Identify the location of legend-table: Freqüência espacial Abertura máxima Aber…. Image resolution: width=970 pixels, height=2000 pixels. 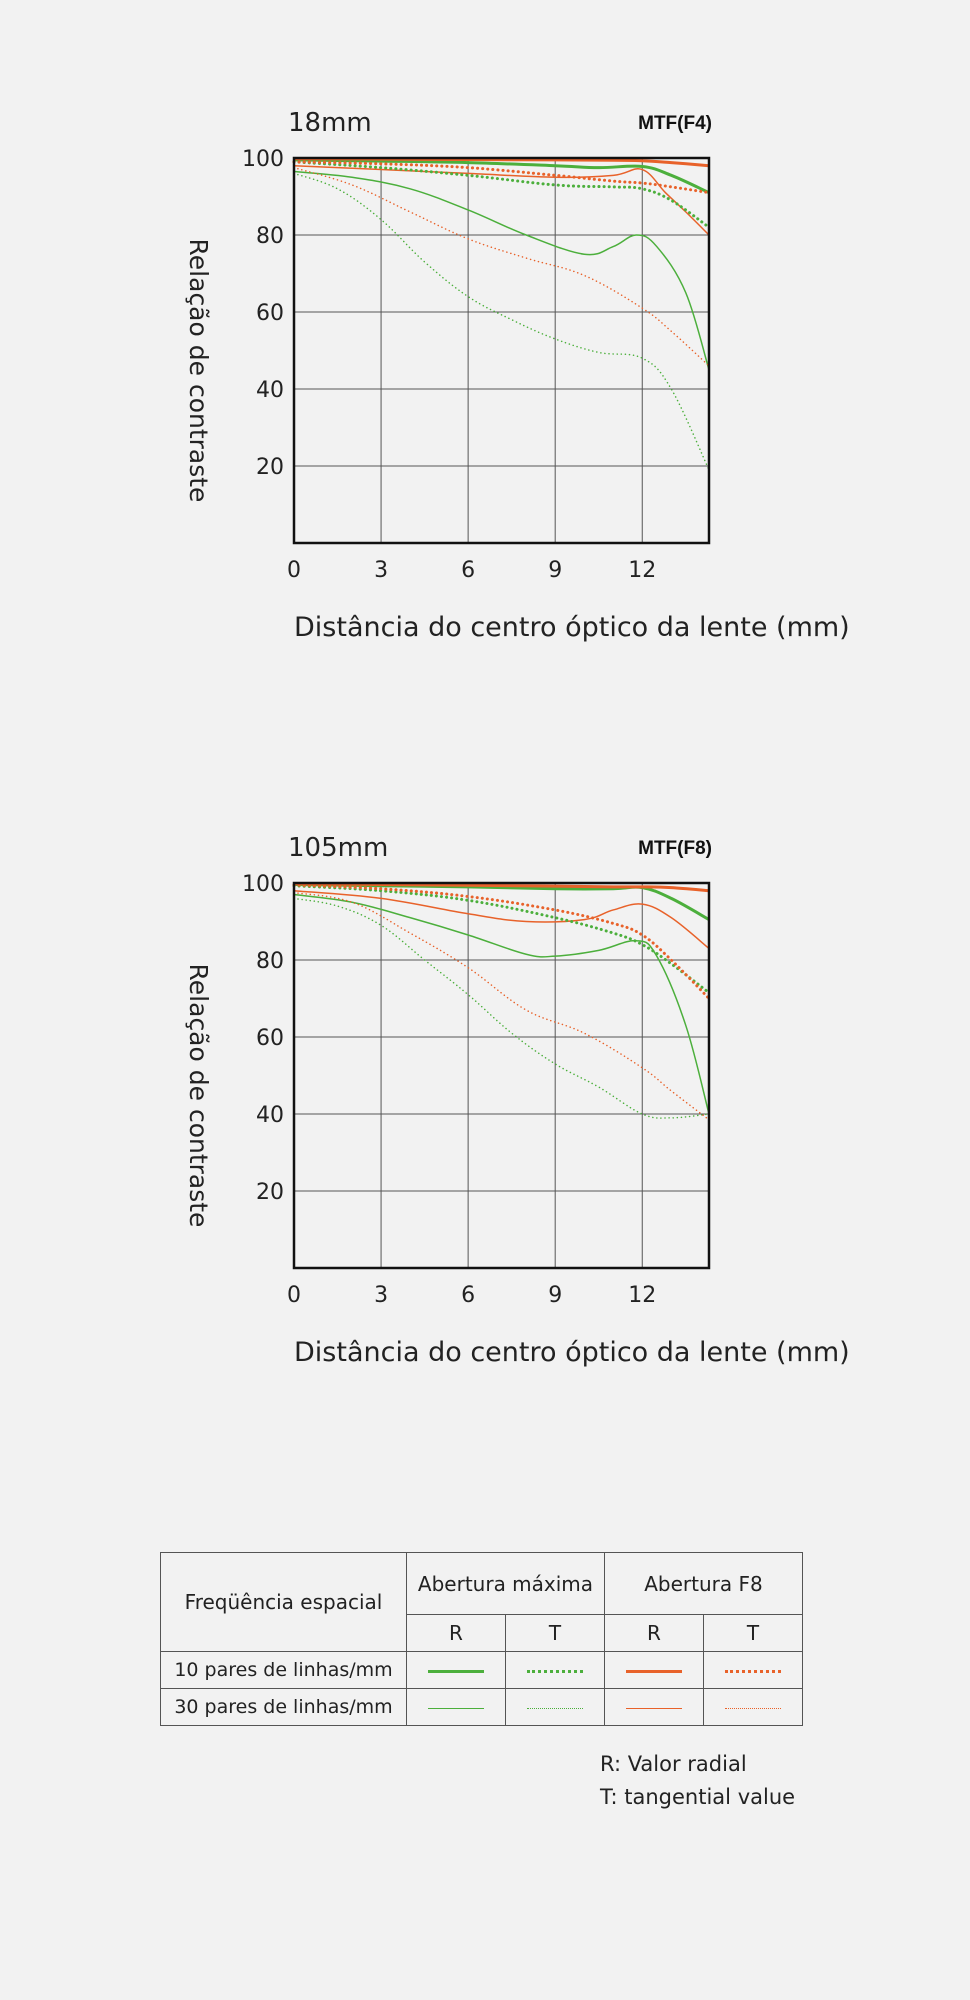
(481, 1638).